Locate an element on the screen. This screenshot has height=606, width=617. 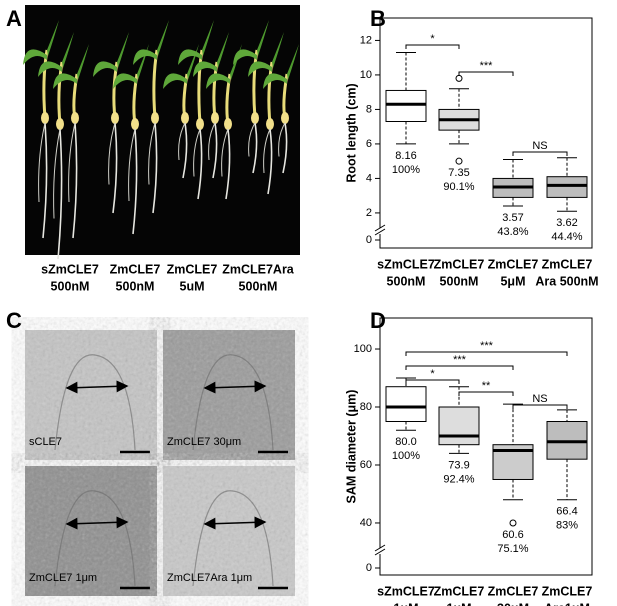
photo-label: ZmCLE7 is located at coordinates (135, 269).